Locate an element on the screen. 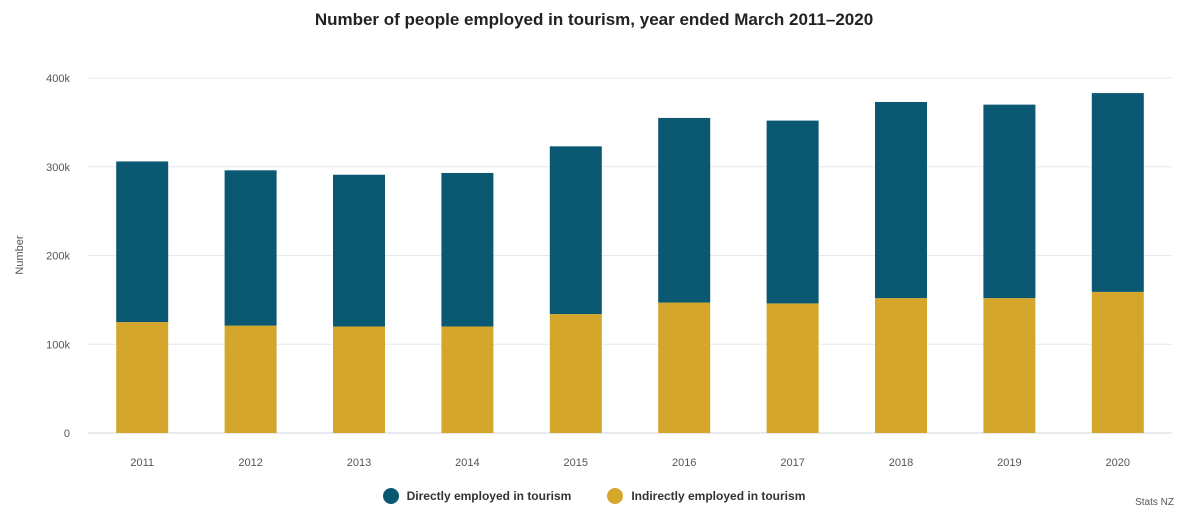  x-tick-label: 2013 is located at coordinates (359, 463).